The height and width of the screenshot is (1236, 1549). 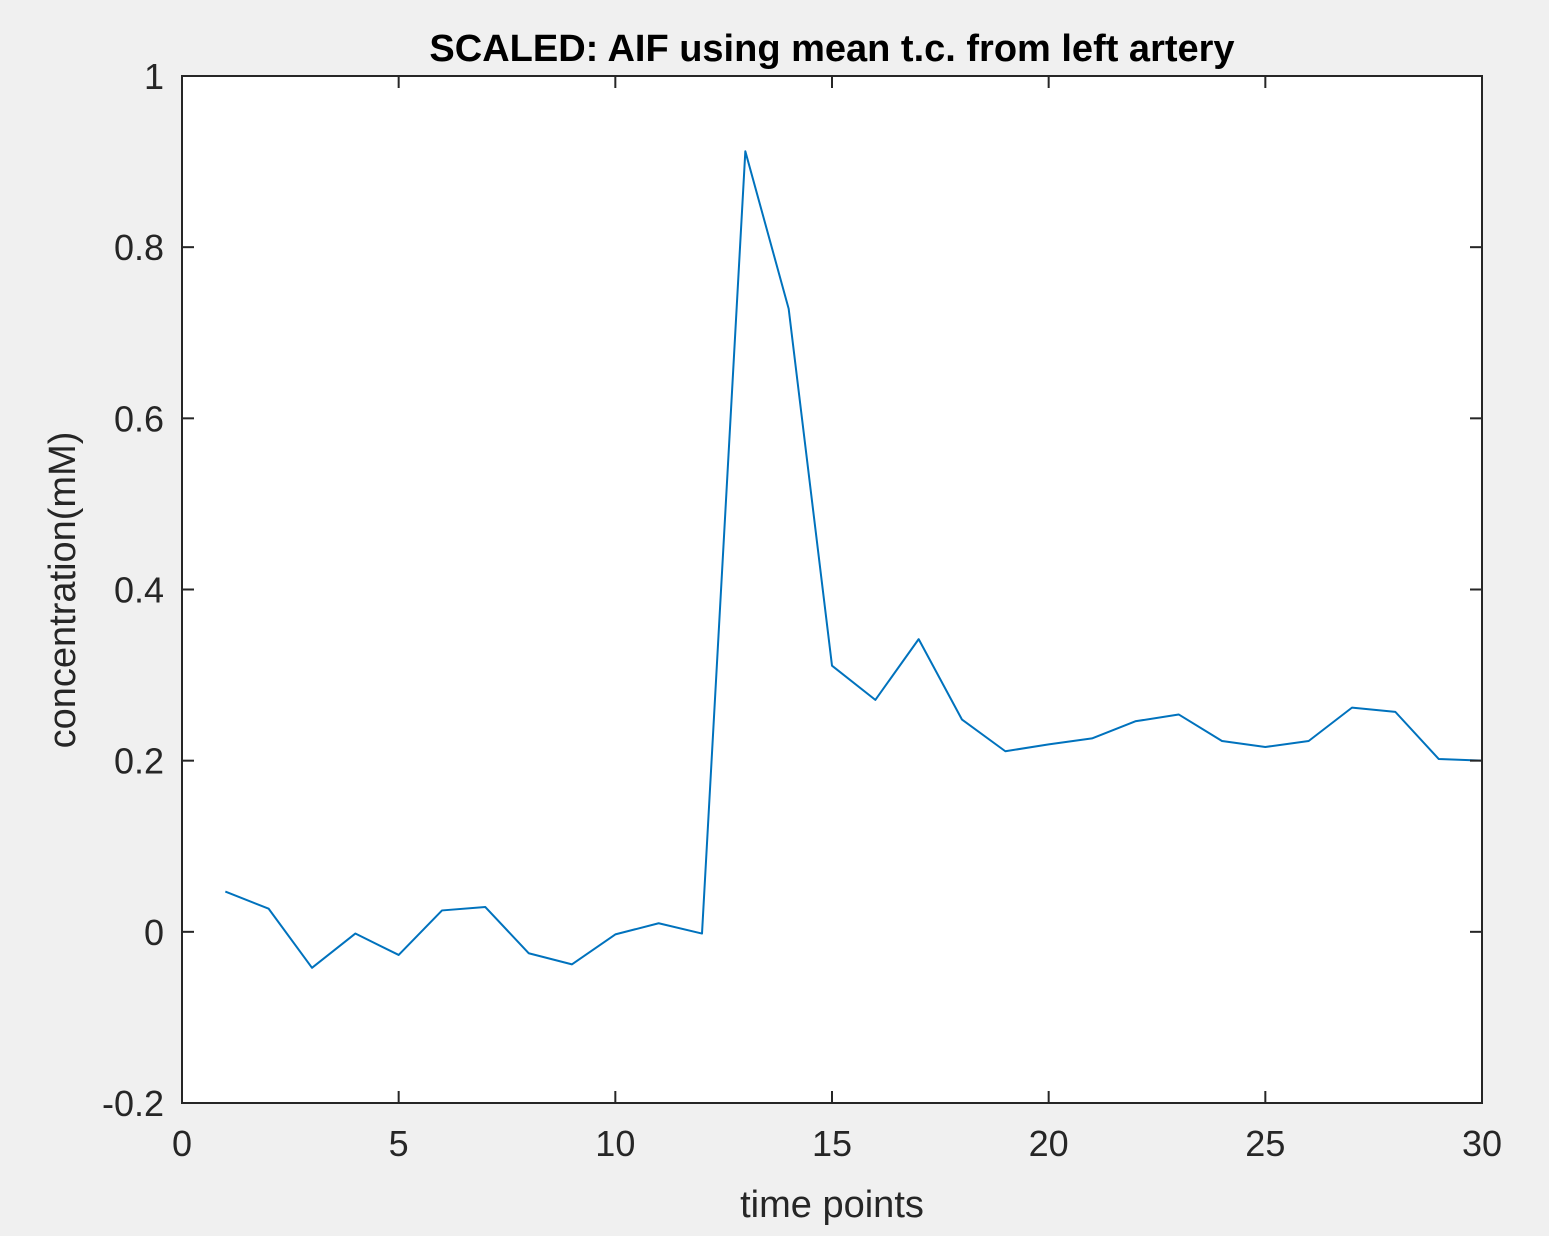 What do you see at coordinates (139, 761) in the screenshot?
I see `y-tick-label: 0.2` at bounding box center [139, 761].